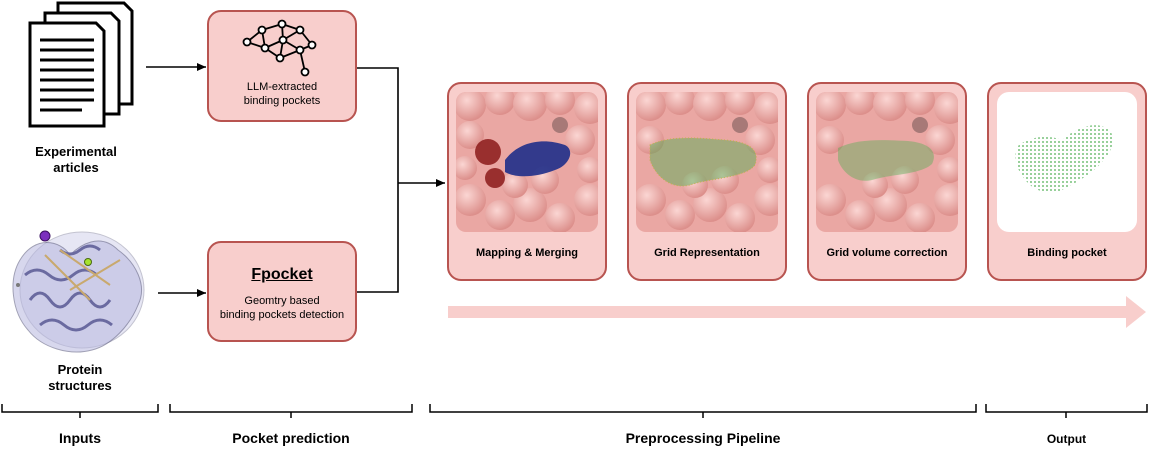 Image resolution: width=1151 pixels, height=455 pixels. What do you see at coordinates (282, 101) in the screenshot?
I see `llm-box-line2: binding pockets` at bounding box center [282, 101].